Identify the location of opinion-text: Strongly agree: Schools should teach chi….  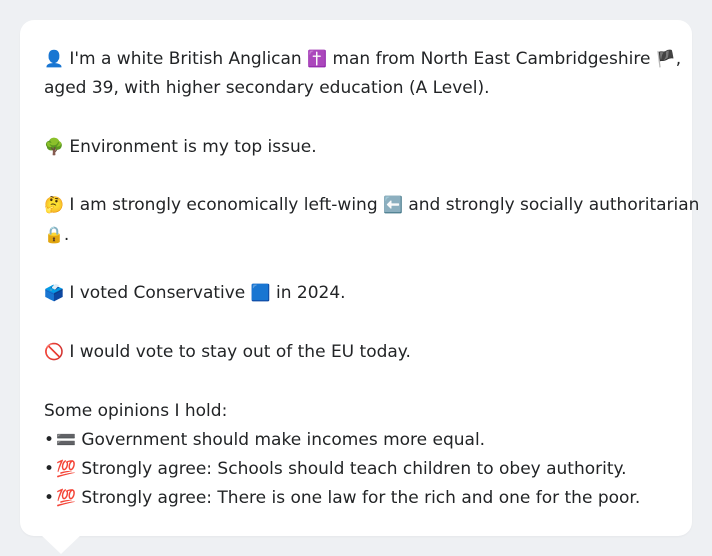
(354, 469).